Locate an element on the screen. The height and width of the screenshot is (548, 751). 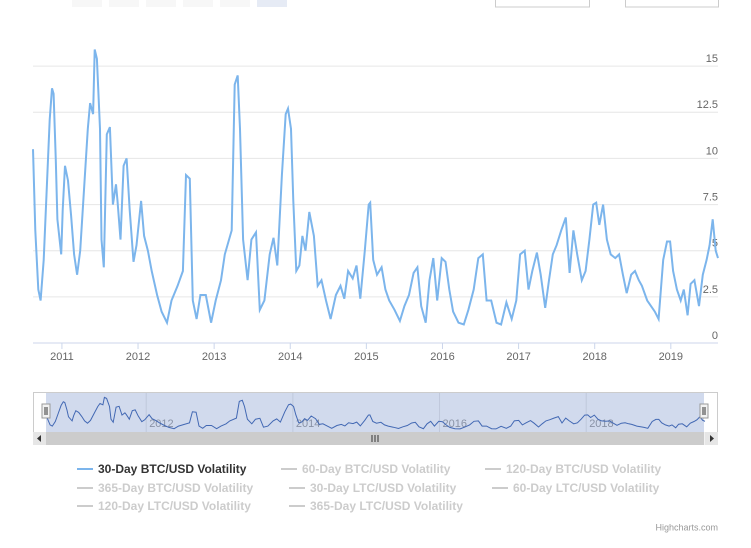
navigator-outline is located at coordinates (375, 412).